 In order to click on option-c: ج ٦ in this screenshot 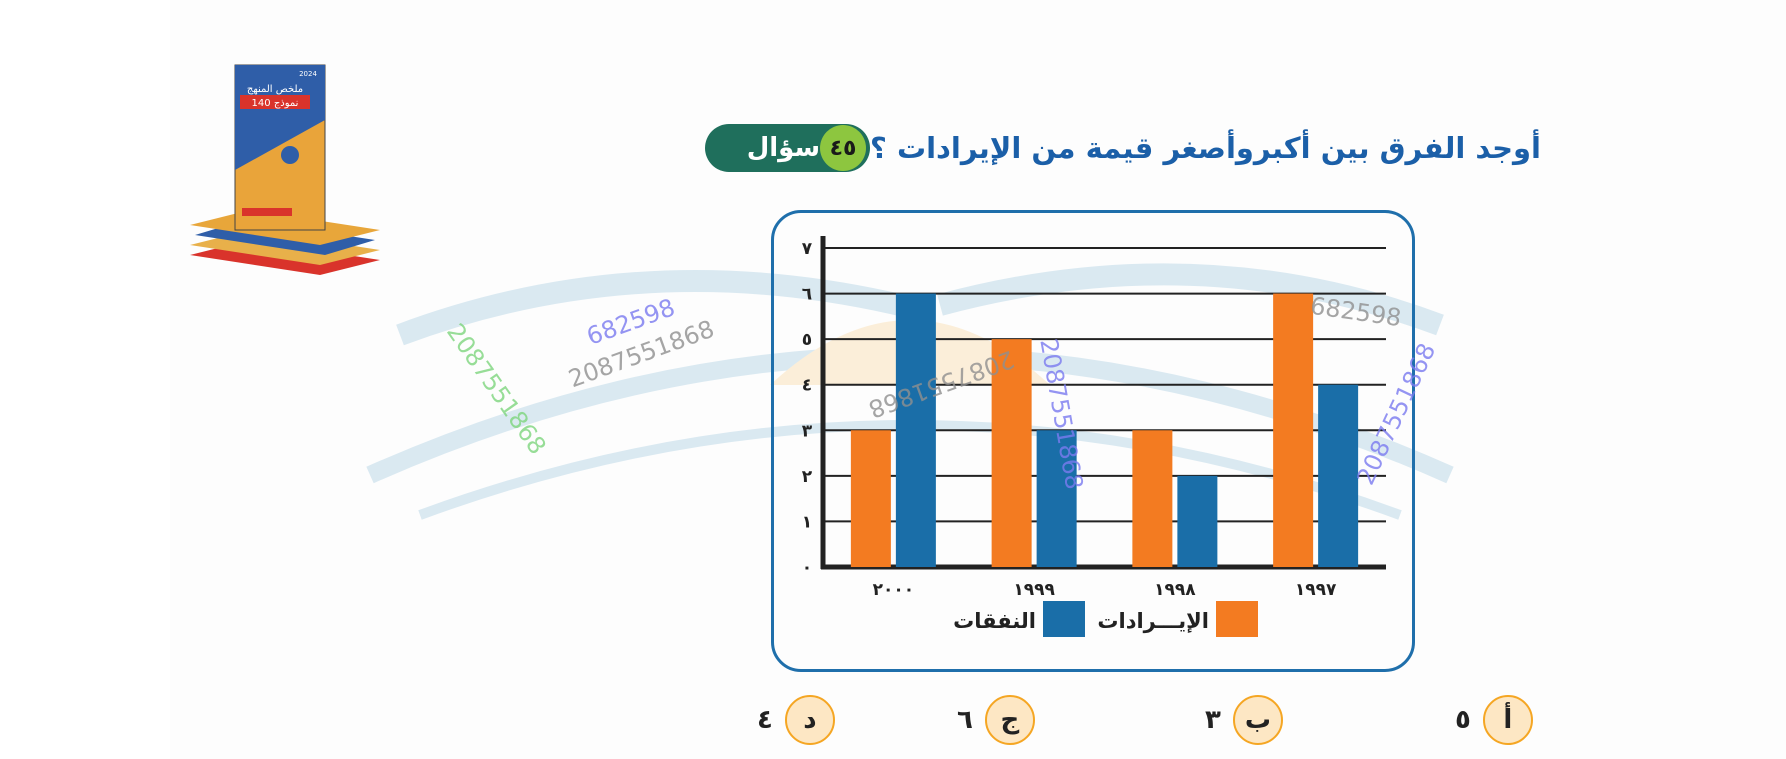, I will do `click(996, 720)`.